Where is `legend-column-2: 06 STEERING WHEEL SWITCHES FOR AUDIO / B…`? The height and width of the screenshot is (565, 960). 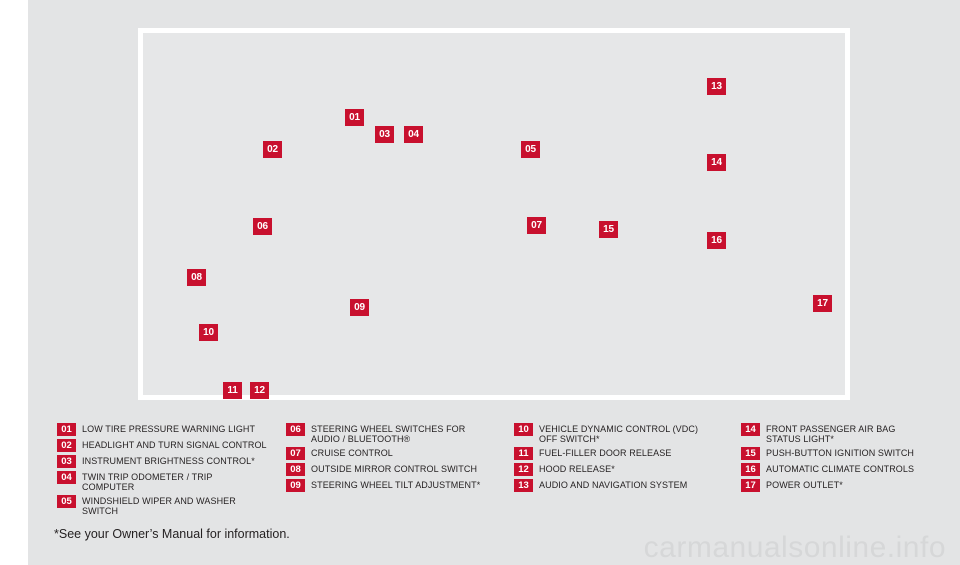 legend-column-2: 06 STEERING WHEEL SWITCHES FOR AUDIO / B… is located at coordinates (383, 459).